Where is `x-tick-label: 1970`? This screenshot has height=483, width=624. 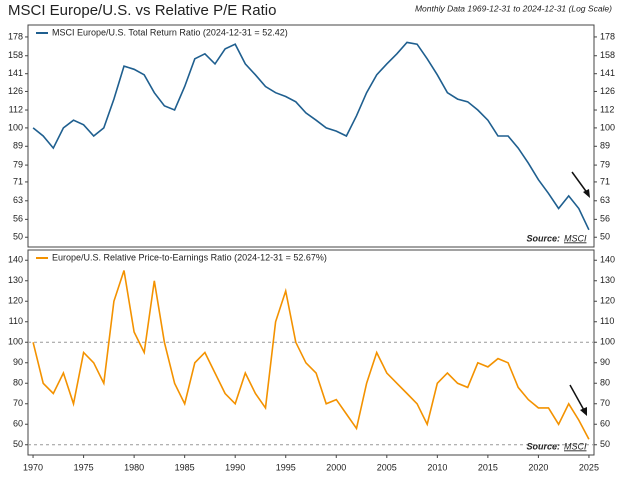 x-tick-label: 1970 is located at coordinates (33, 467).